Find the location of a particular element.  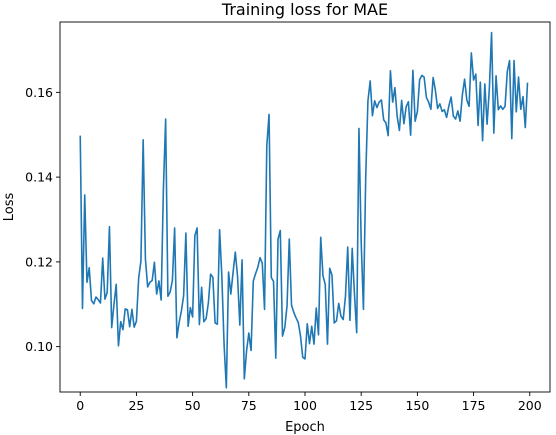

x-tick-label: 150 is located at coordinates (417, 405).